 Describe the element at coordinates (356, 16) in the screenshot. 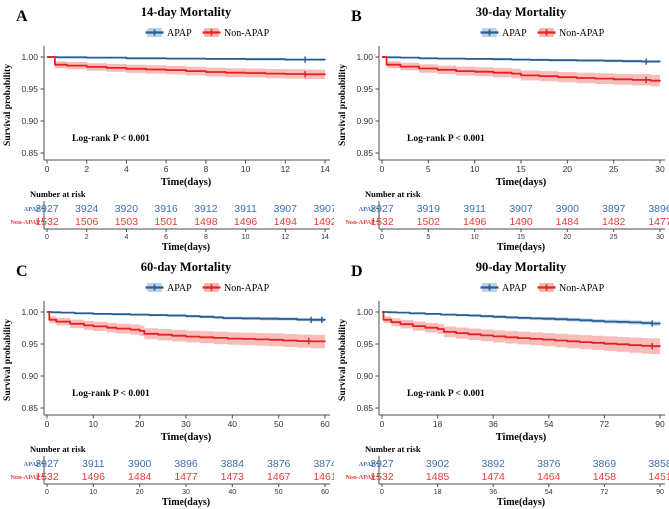

I see `panel-letter: B` at that location.